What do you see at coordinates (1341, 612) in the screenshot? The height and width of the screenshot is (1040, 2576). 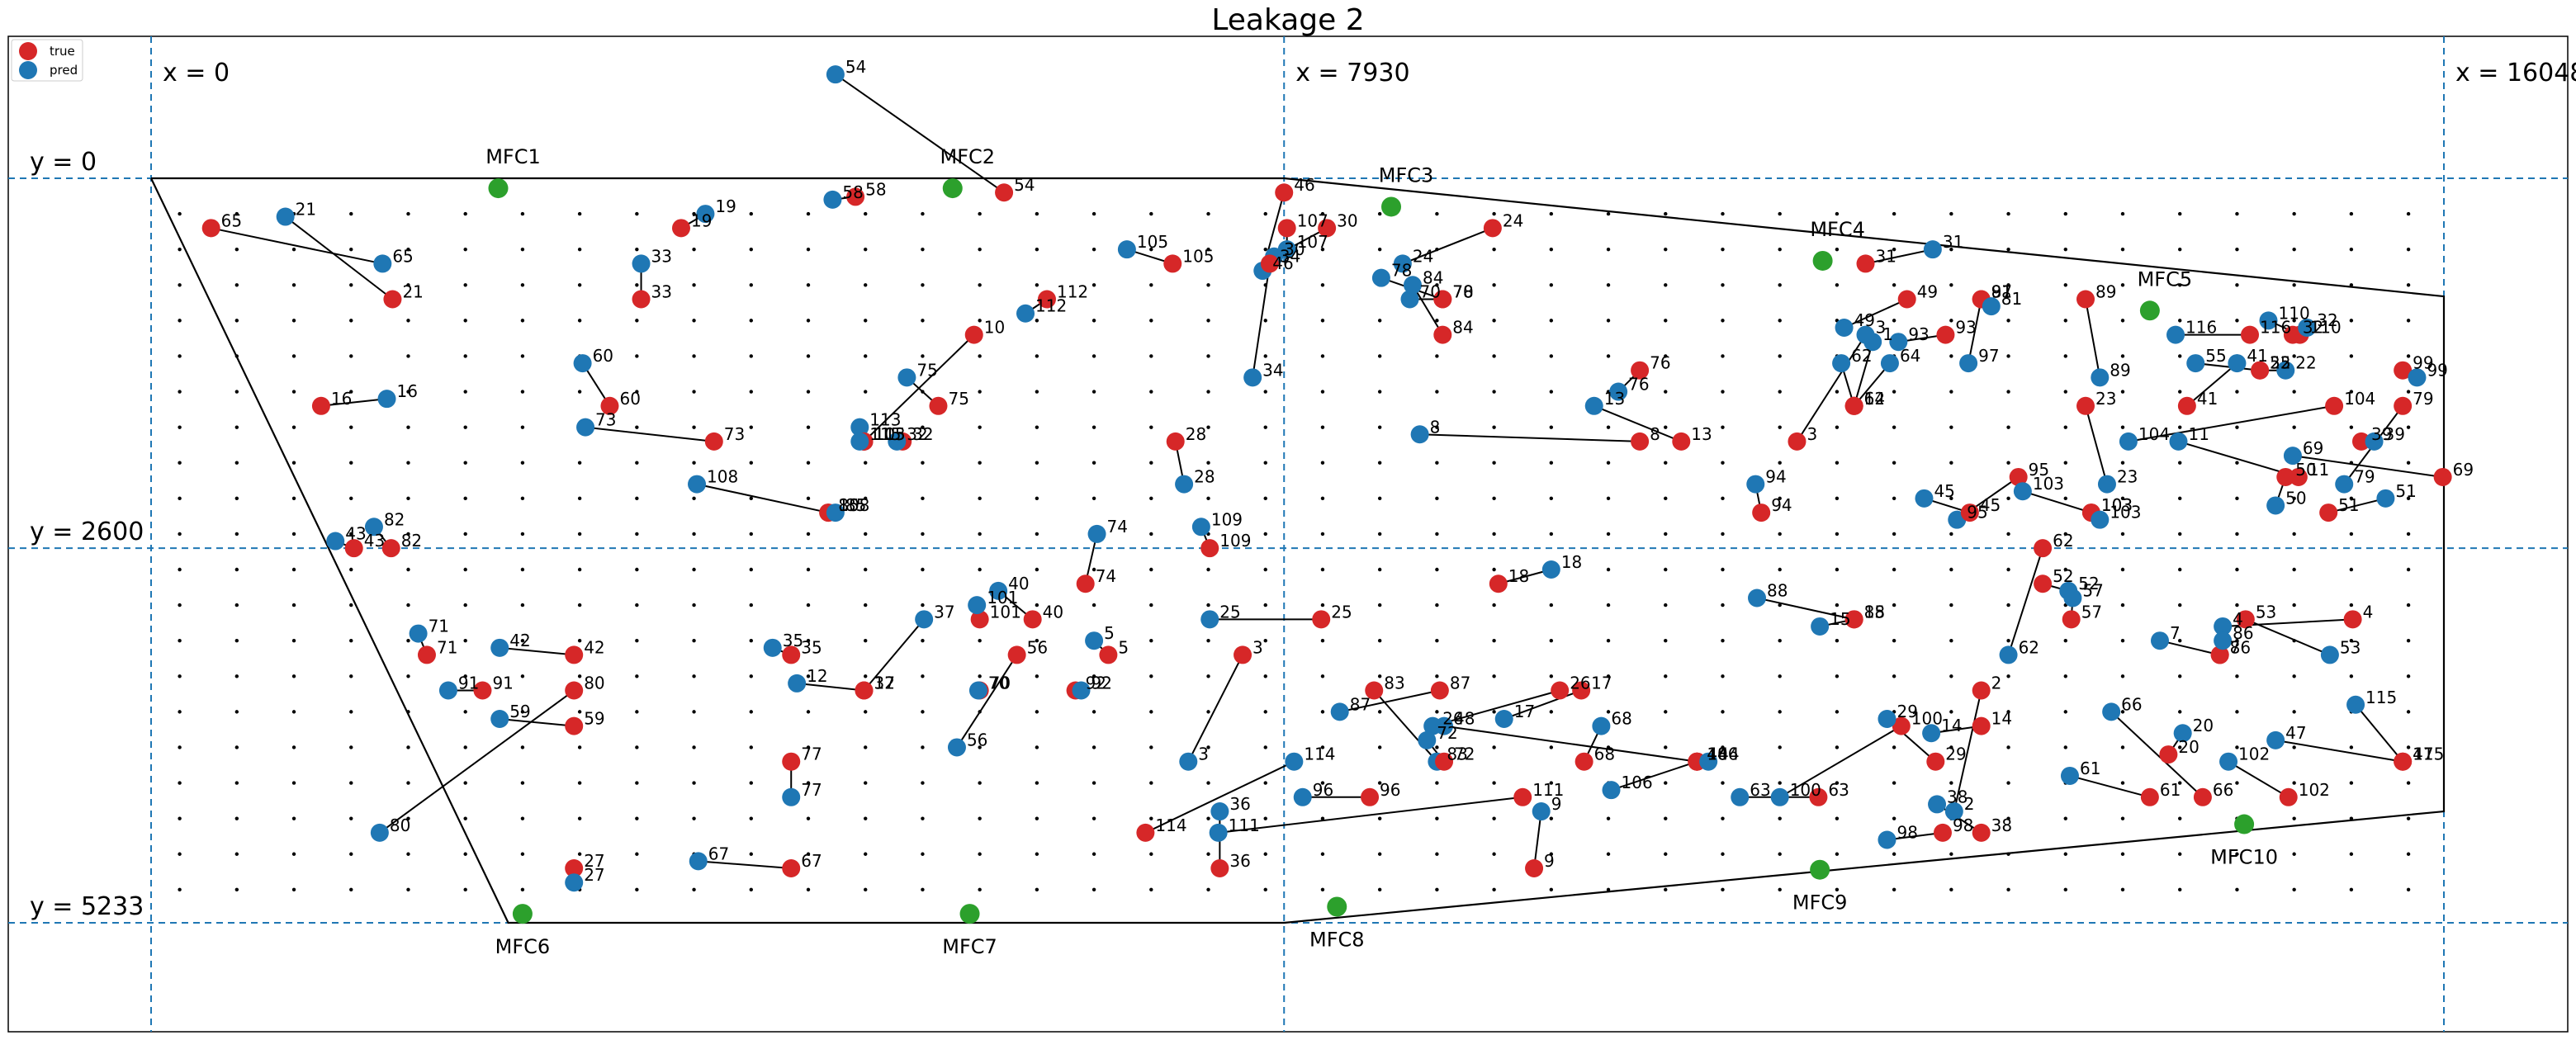 I see `true-point-label-25: 25` at bounding box center [1341, 612].